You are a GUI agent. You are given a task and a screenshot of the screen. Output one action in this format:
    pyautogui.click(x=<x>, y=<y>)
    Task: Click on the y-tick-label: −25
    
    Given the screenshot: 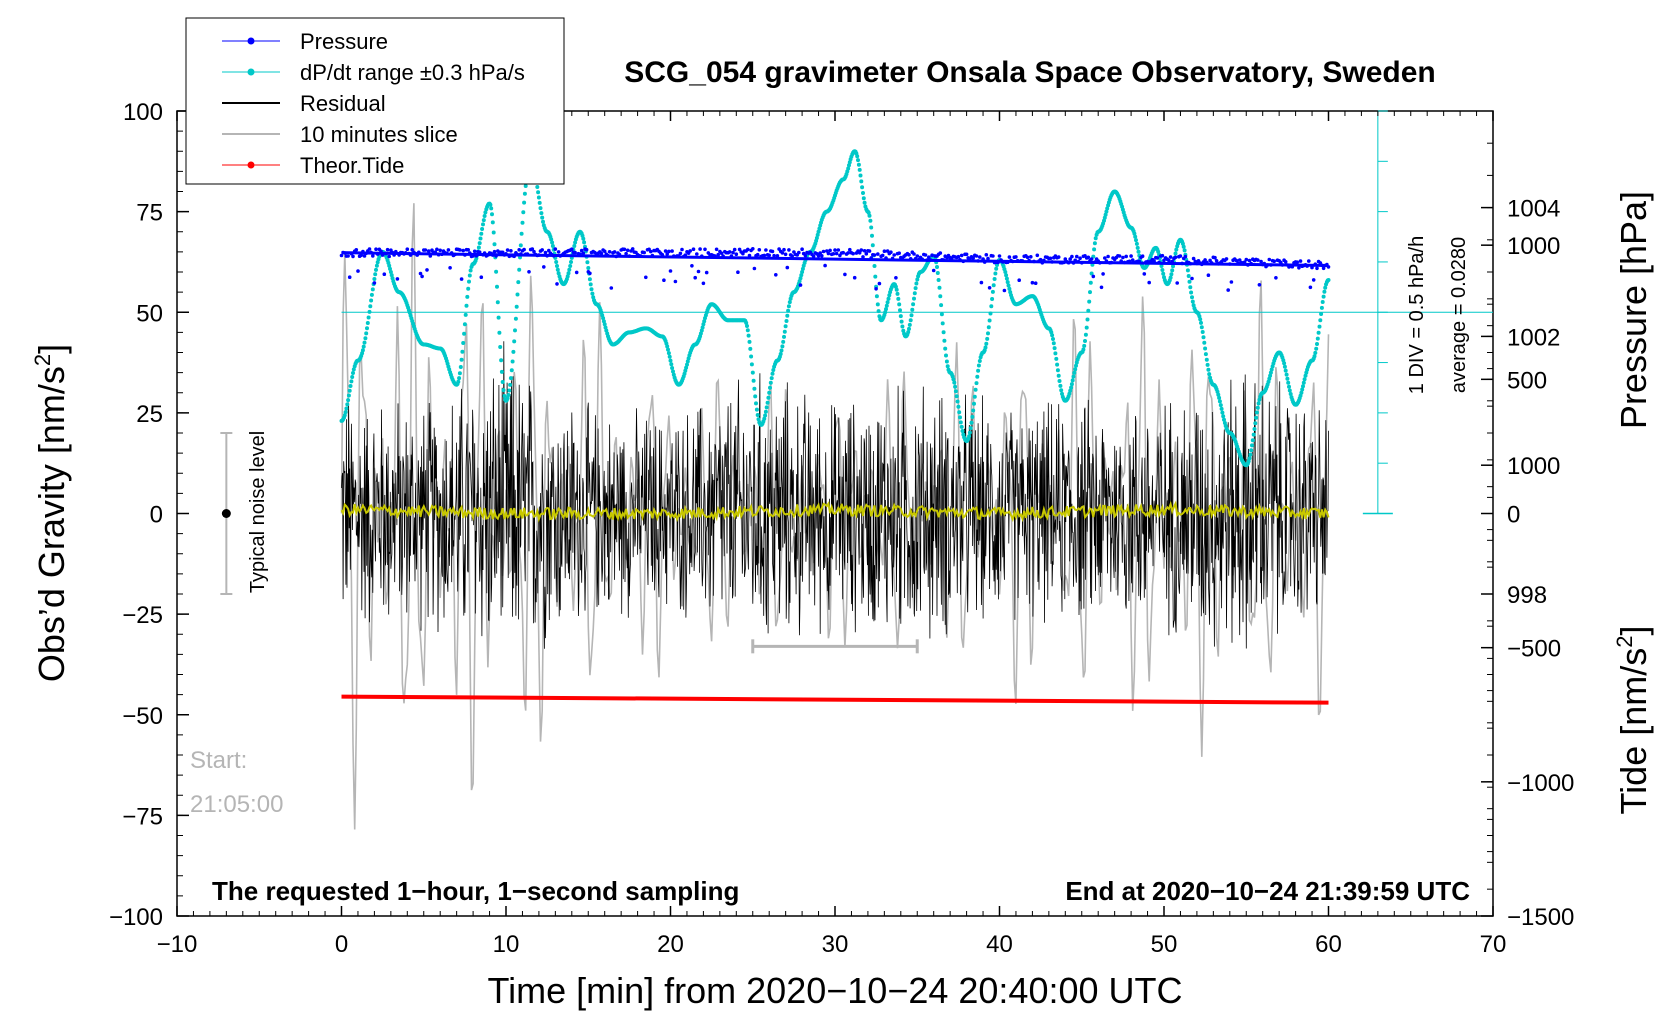 What is the action you would take?
    pyautogui.click(x=142, y=615)
    